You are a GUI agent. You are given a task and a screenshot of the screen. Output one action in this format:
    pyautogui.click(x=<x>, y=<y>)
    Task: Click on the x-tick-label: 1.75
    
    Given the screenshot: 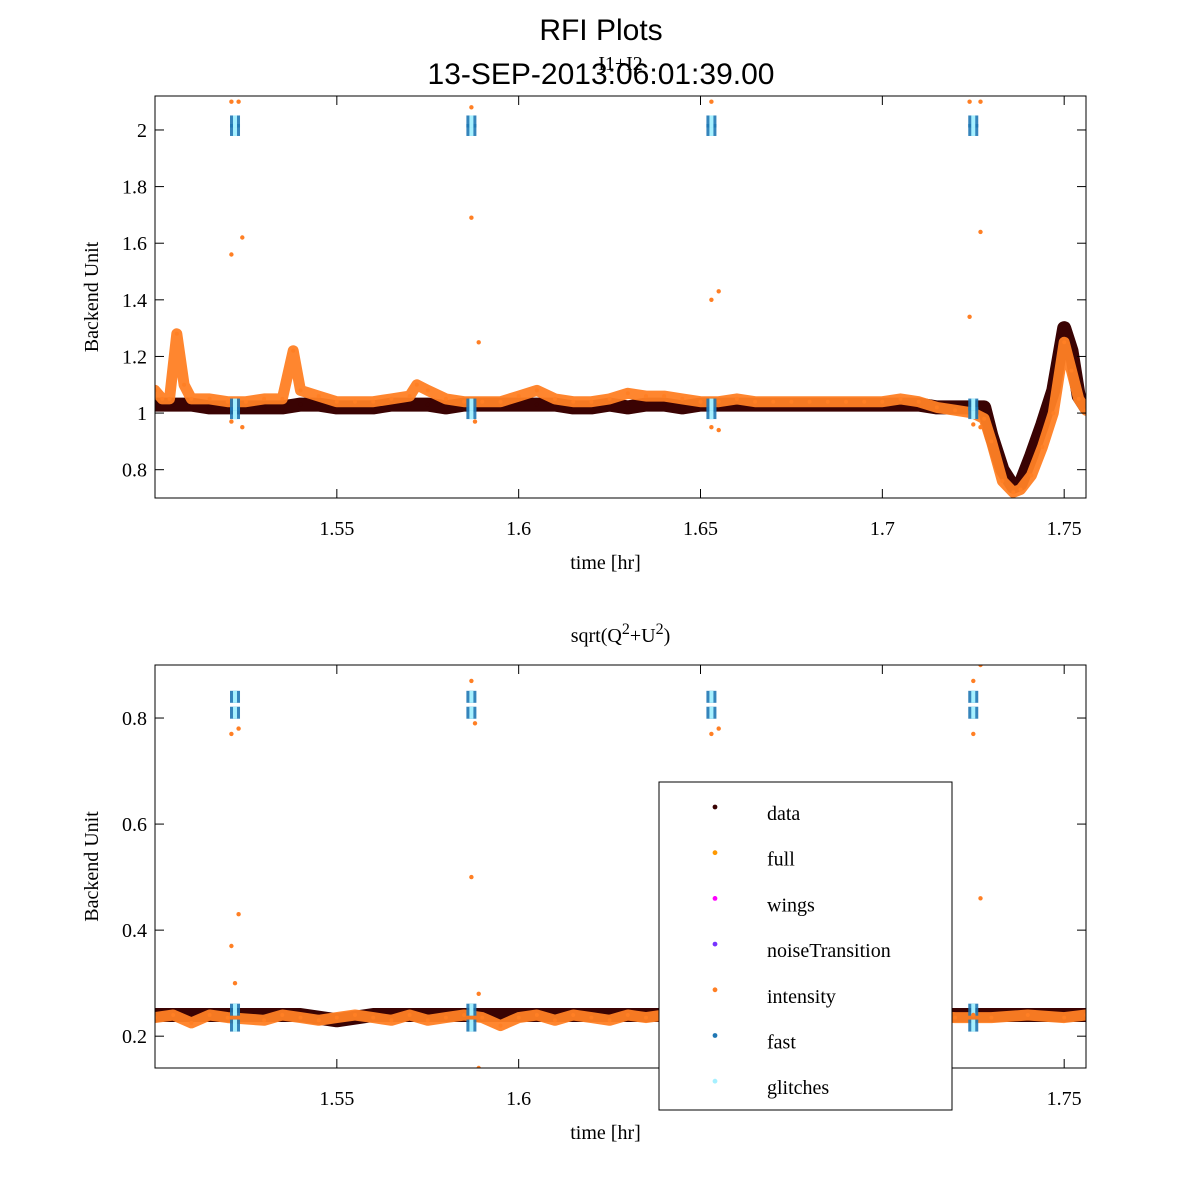 What is the action you would take?
    pyautogui.click(x=1064, y=1099)
    